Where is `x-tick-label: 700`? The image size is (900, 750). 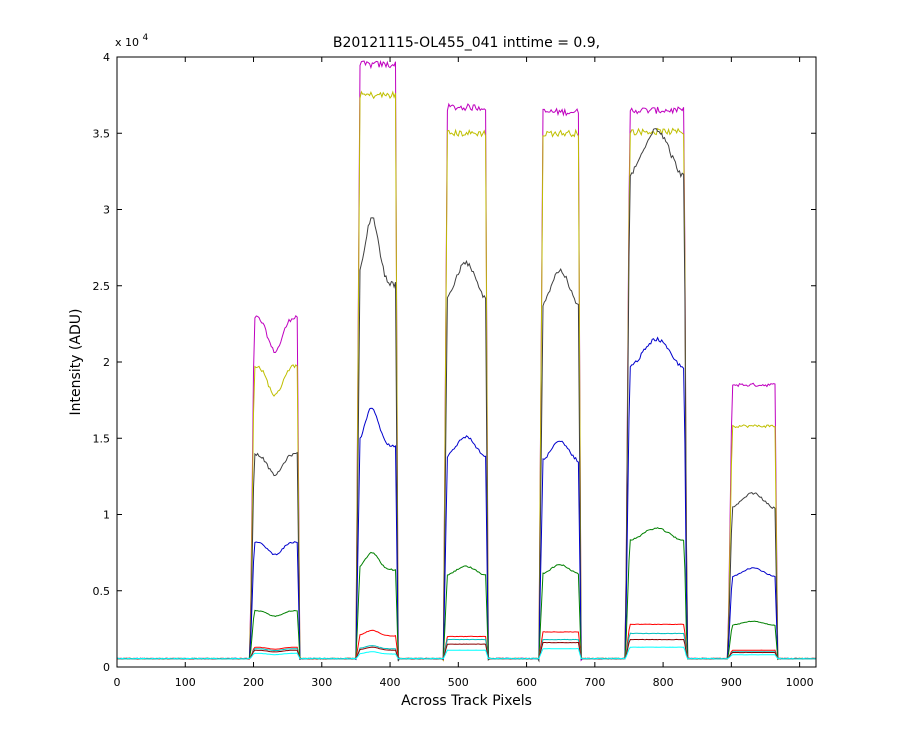
x-tick-label: 700 is located at coordinates (594, 682).